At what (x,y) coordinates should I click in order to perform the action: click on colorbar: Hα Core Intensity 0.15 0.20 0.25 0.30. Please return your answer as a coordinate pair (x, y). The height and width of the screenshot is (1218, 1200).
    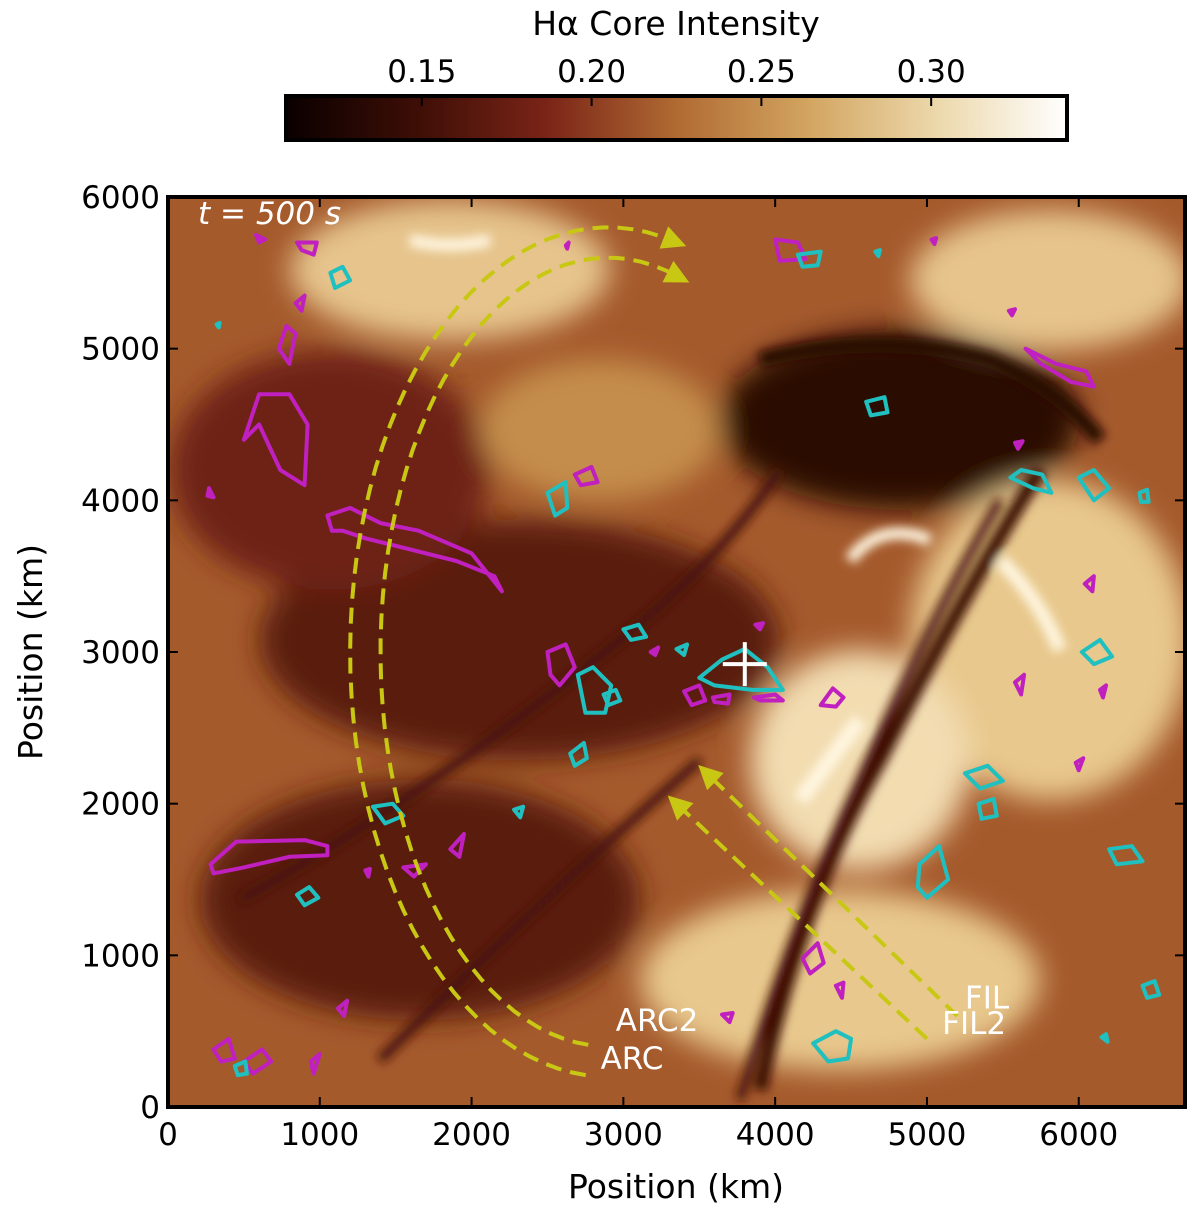
    Looking at the image, I should click on (676, 73).